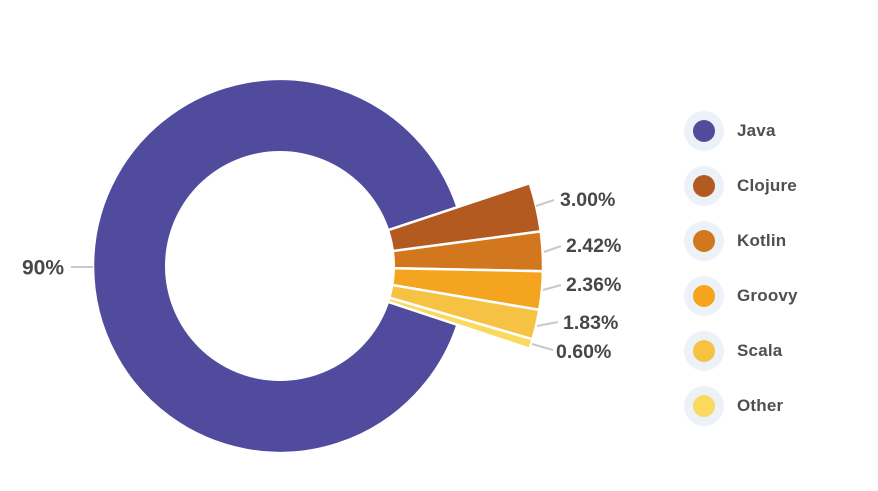 The width and height of the screenshot is (878, 491). Describe the element at coordinates (545, 203) in the screenshot. I see `leader-line-clojure` at that location.